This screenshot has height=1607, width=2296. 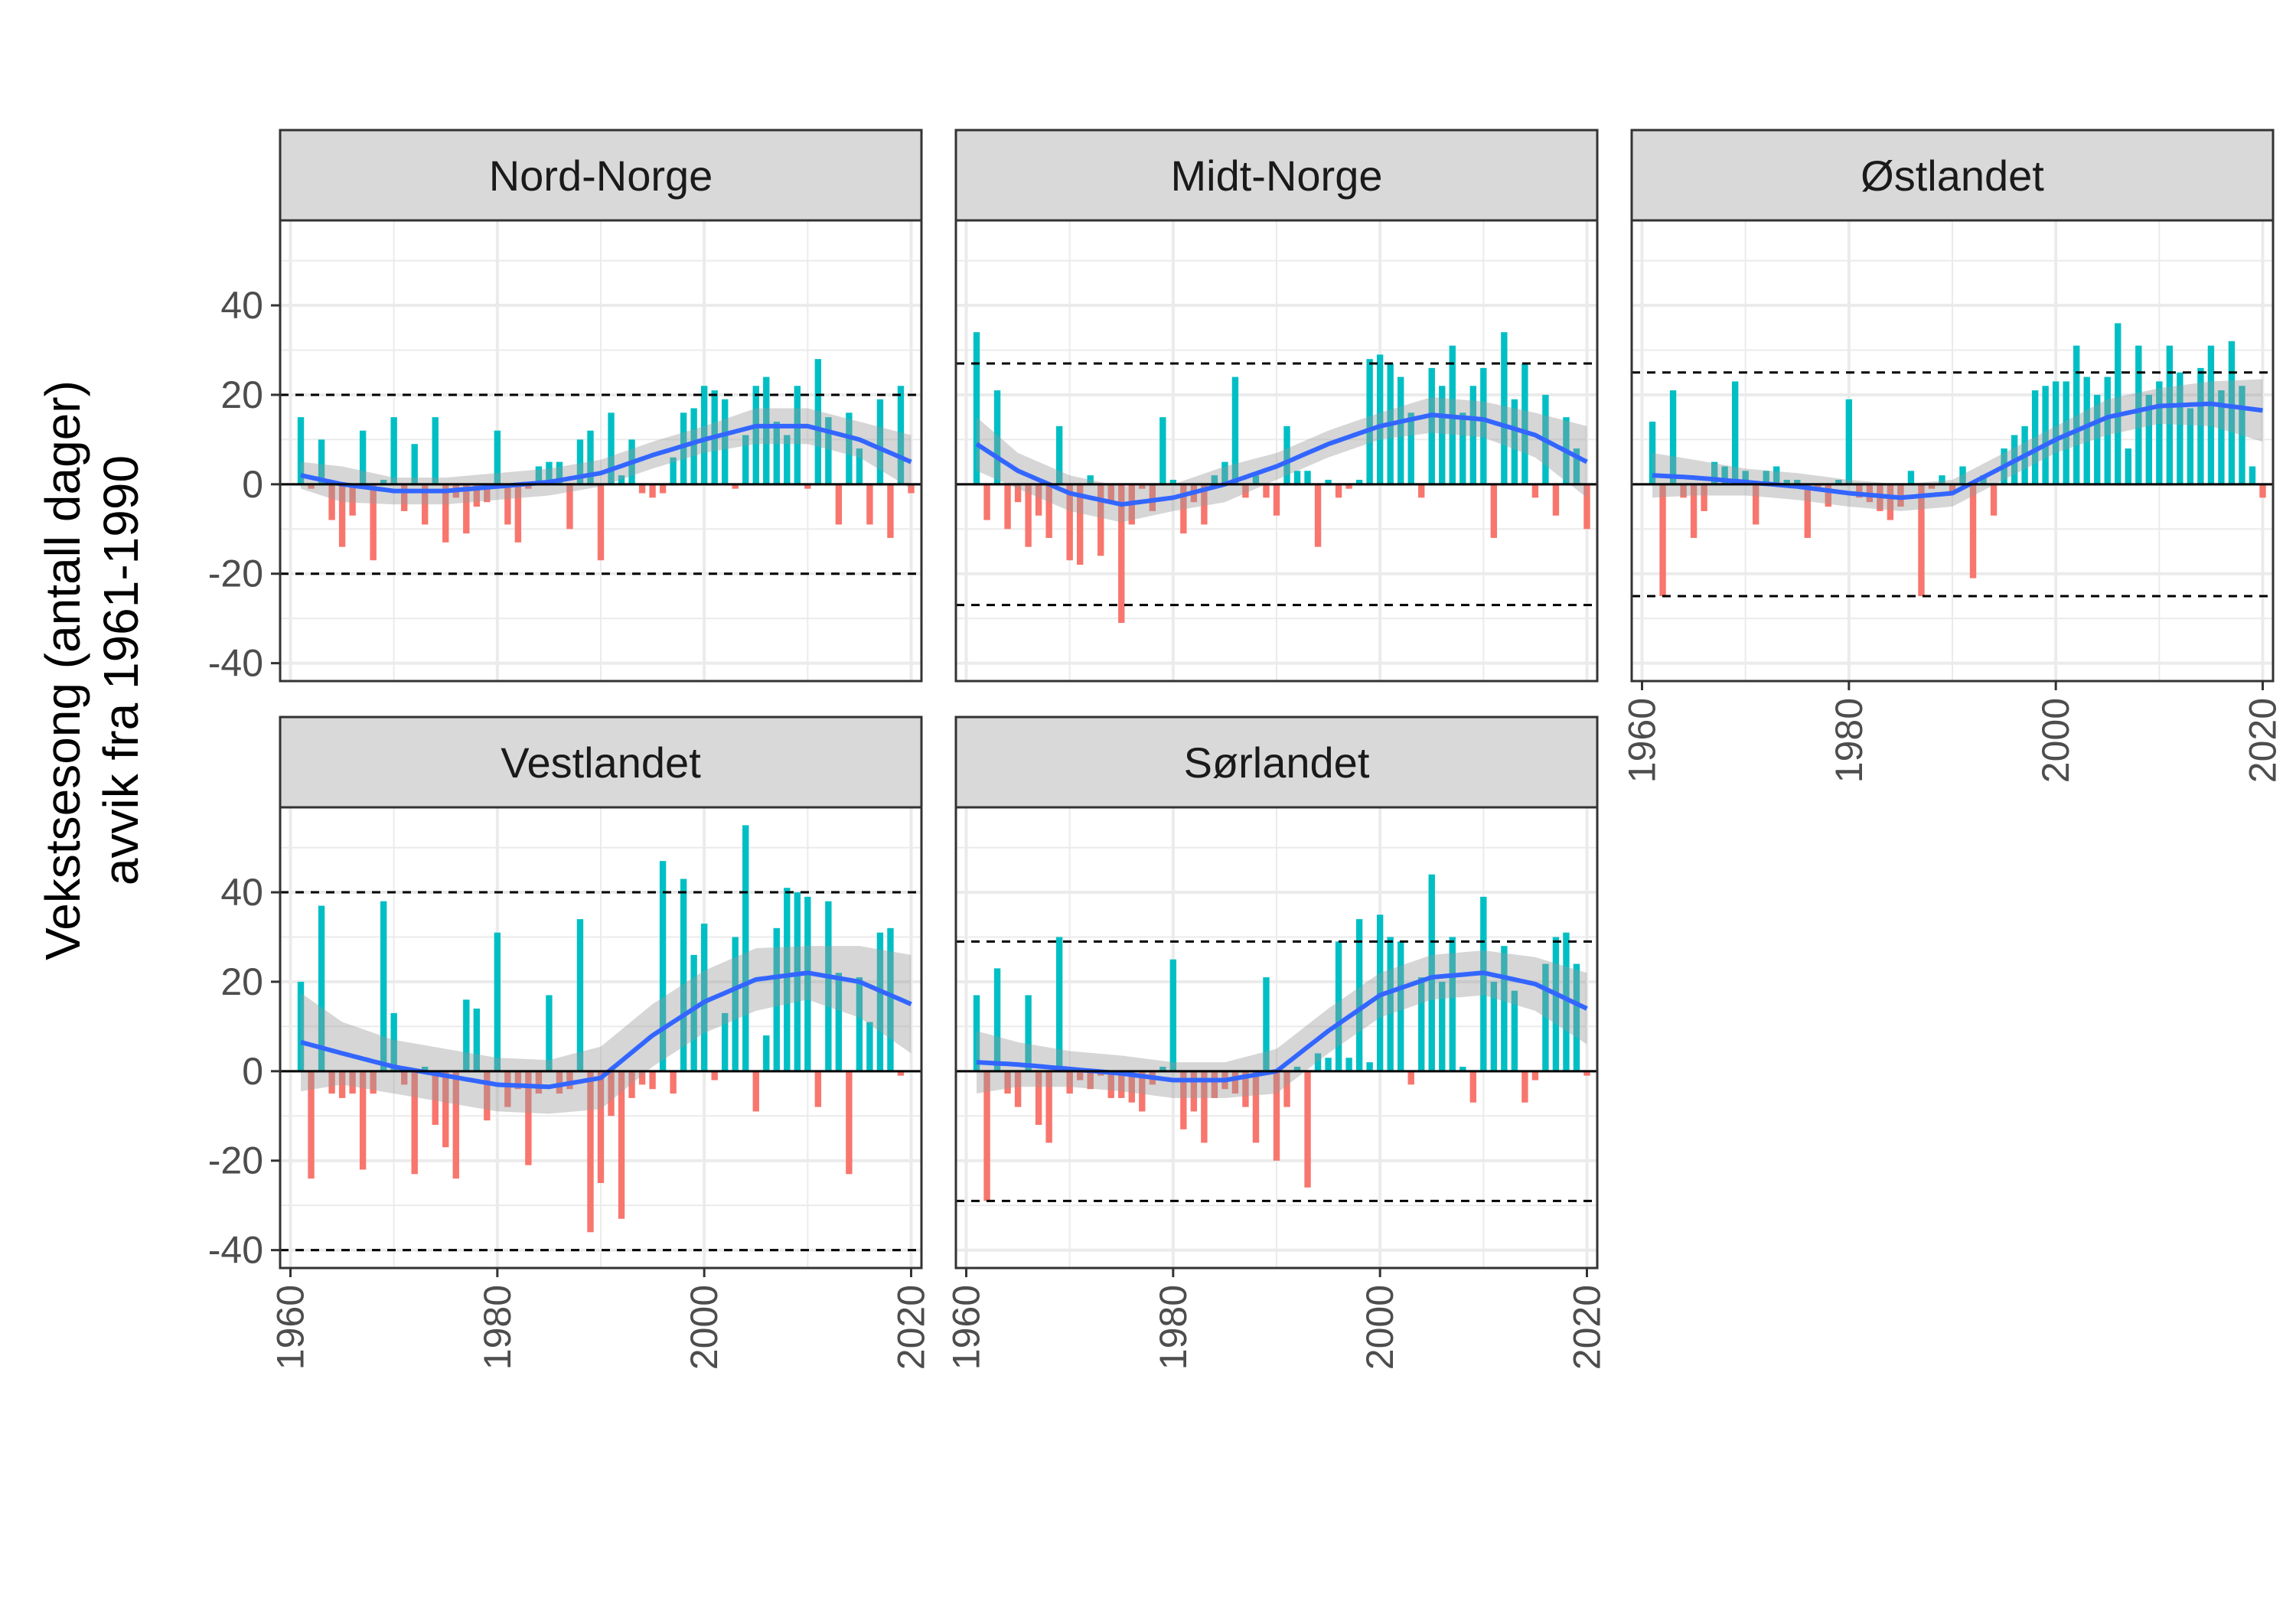 What do you see at coordinates (1379, 1327) in the screenshot?
I see `x-tick-label: 2000` at bounding box center [1379, 1327].